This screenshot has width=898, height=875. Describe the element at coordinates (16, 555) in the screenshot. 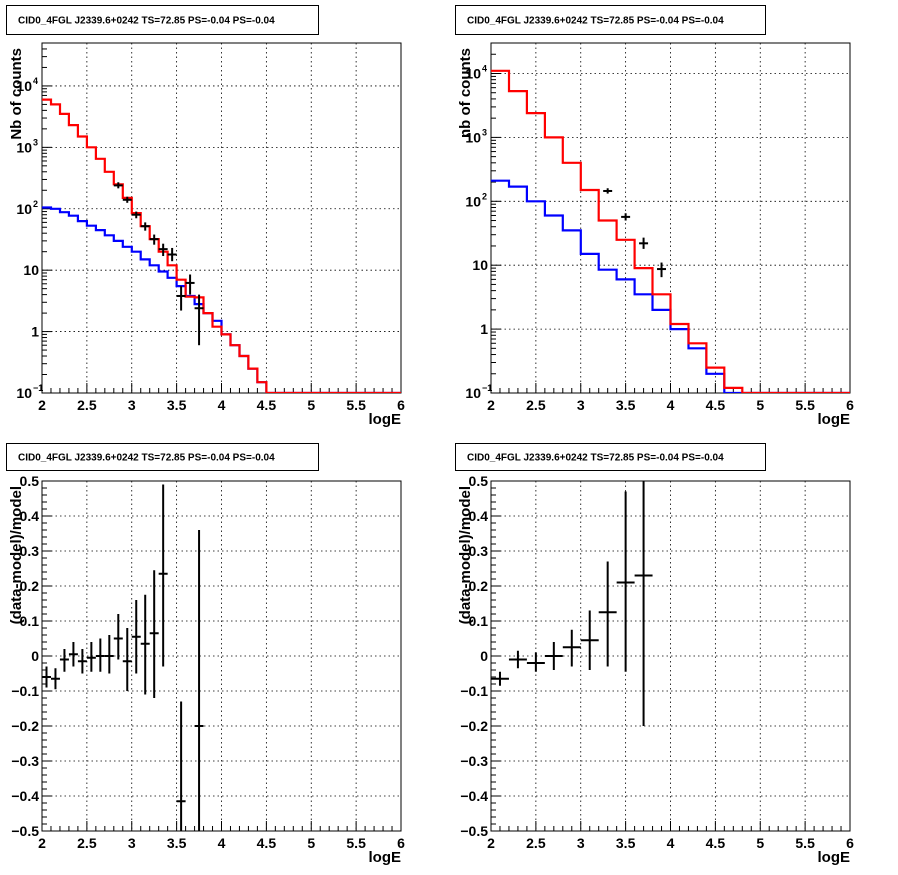

I see `y-axis-title: (data-model)/model` at that location.